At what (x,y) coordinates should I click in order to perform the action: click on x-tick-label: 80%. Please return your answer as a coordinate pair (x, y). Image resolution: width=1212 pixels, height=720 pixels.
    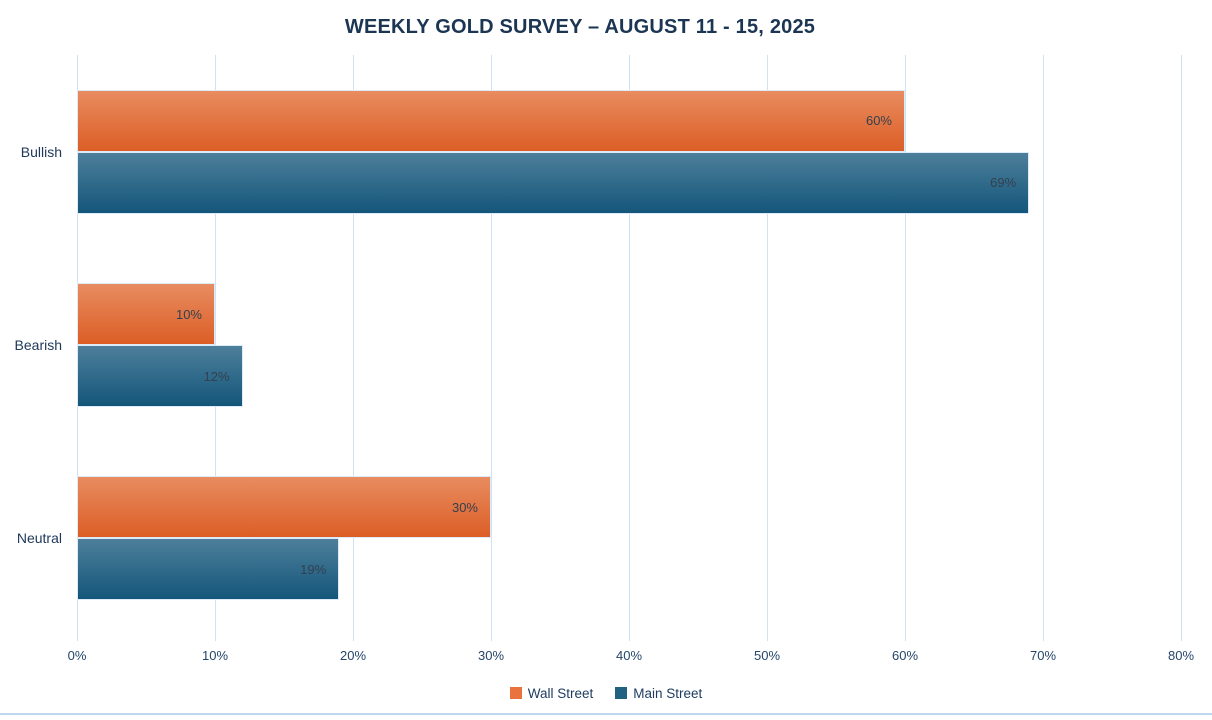
    Looking at the image, I should click on (1181, 655).